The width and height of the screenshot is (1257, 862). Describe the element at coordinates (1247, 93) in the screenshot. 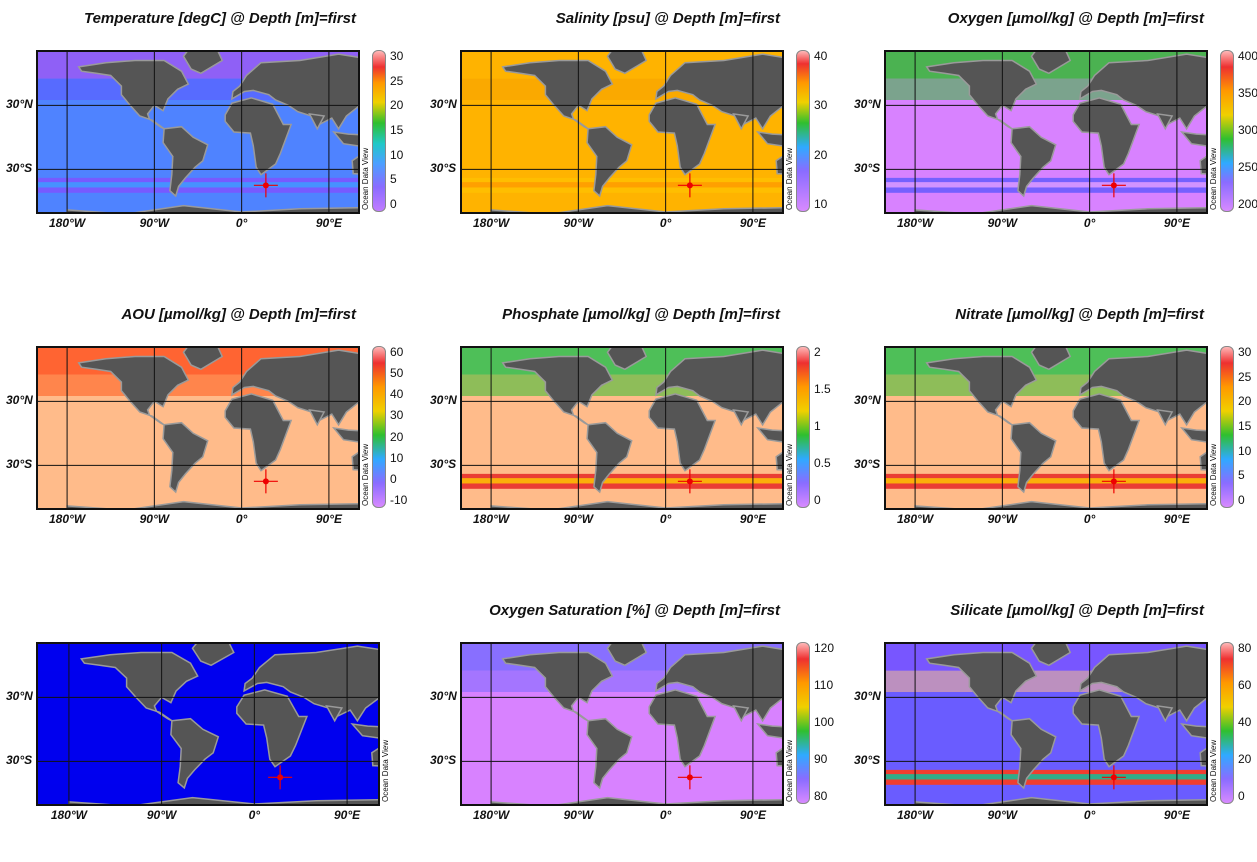

I see `colorbar-tick-label: 350` at that location.